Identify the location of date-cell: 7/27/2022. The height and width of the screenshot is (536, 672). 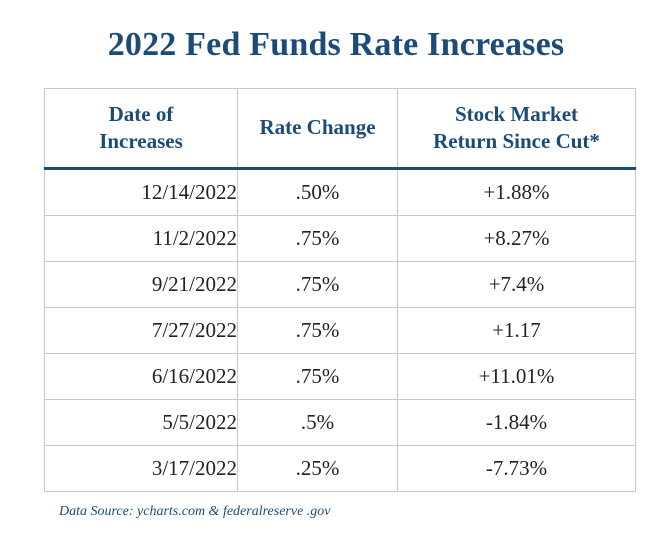
(141, 330).